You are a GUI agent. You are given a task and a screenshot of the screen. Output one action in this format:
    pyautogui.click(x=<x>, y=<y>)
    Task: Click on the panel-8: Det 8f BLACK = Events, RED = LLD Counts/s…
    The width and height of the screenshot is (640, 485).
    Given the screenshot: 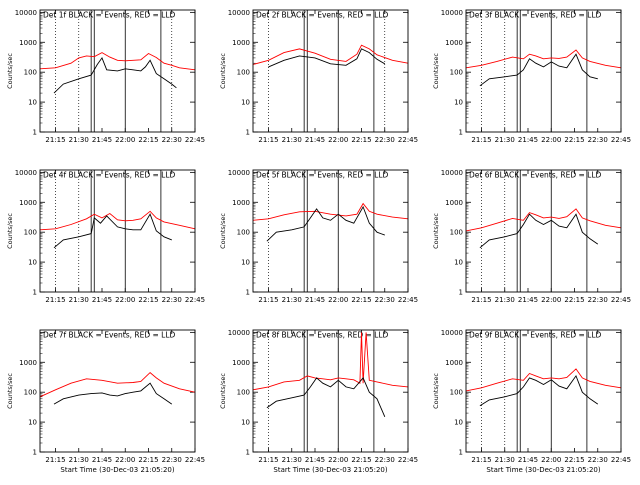 What is the action you would take?
    pyautogui.click(x=318, y=401)
    